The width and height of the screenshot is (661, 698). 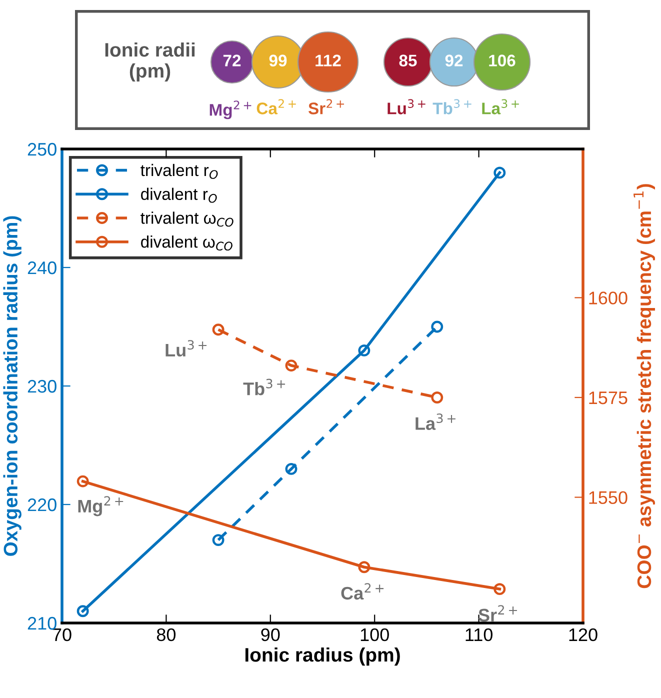 I want to click on text: 106, so click(x=502, y=60).